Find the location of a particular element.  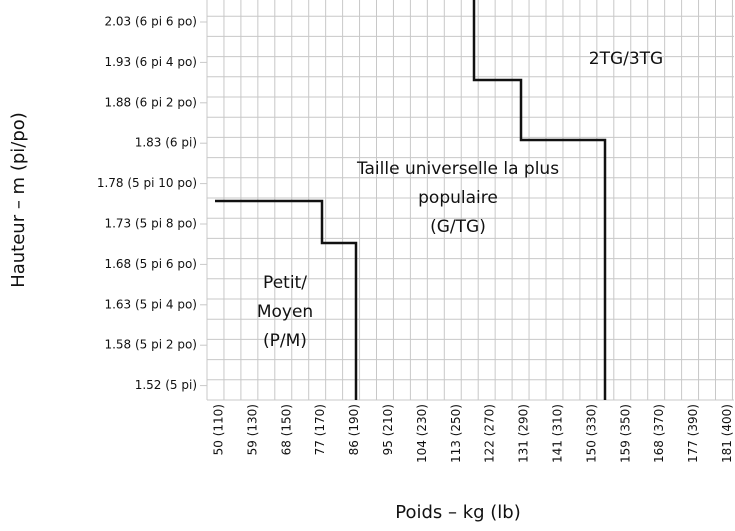

x-axis-title: Poids – kg (lb) is located at coordinates (458, 512).